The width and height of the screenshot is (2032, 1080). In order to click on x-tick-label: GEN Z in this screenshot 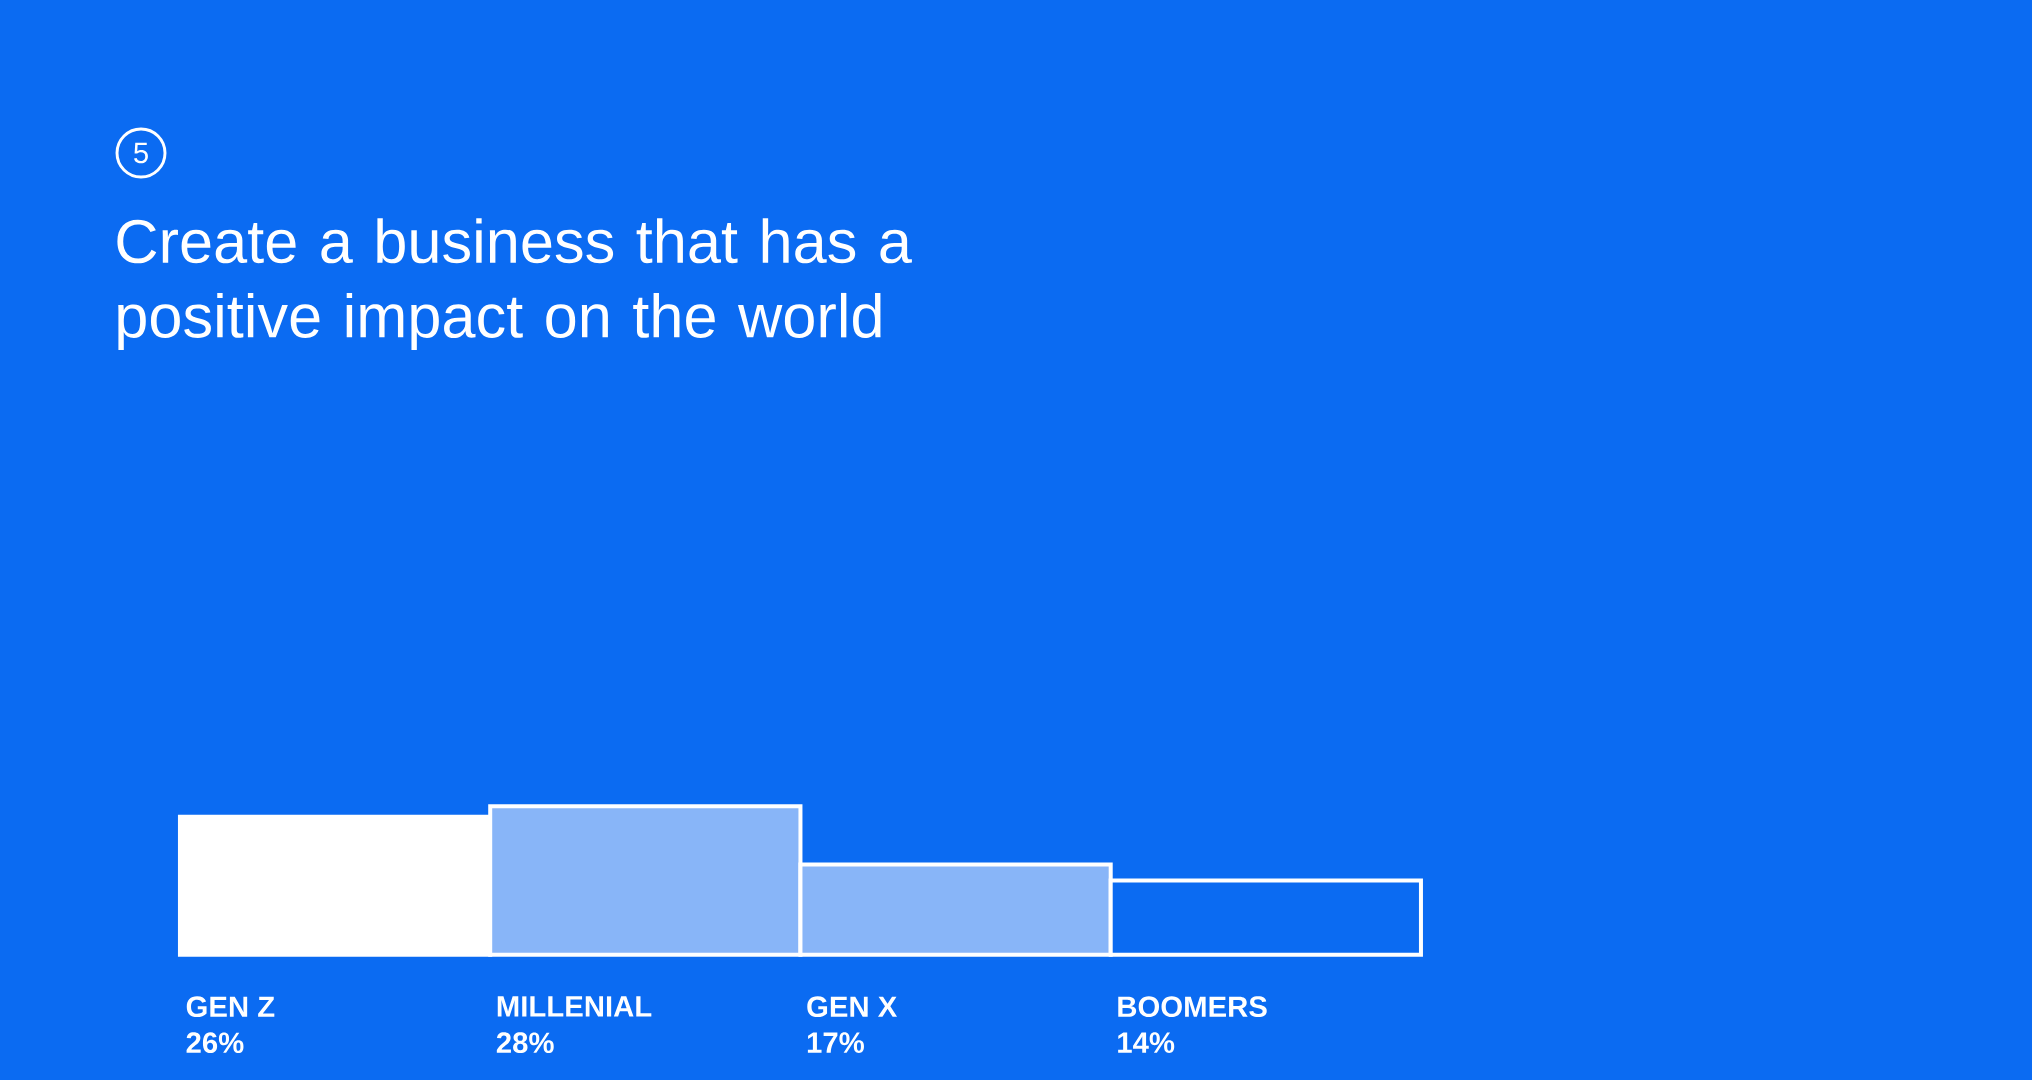, I will do `click(230, 1007)`.